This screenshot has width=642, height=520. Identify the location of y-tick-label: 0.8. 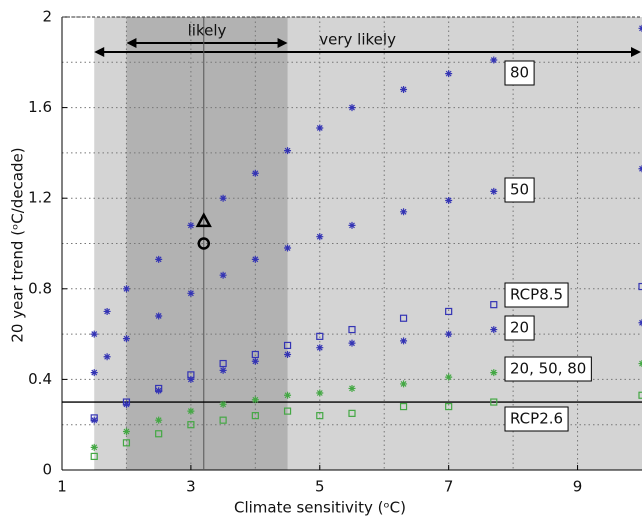
(40, 288).